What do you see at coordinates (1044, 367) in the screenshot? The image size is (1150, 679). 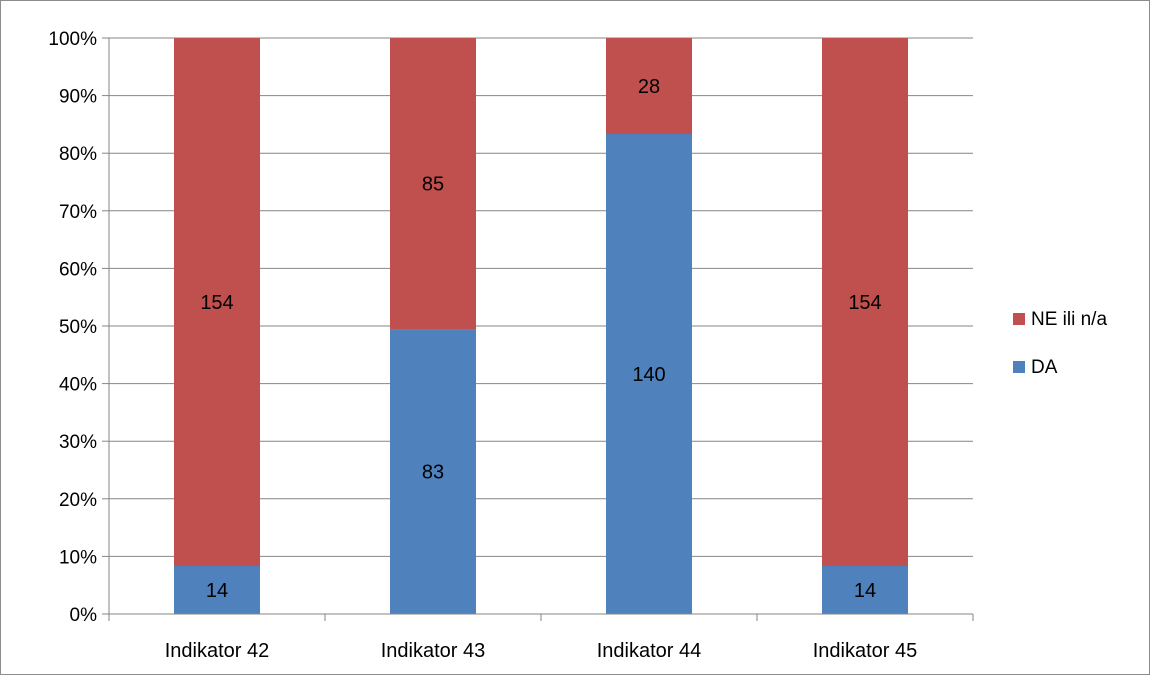 I see `legend-entry: DA` at bounding box center [1044, 367].